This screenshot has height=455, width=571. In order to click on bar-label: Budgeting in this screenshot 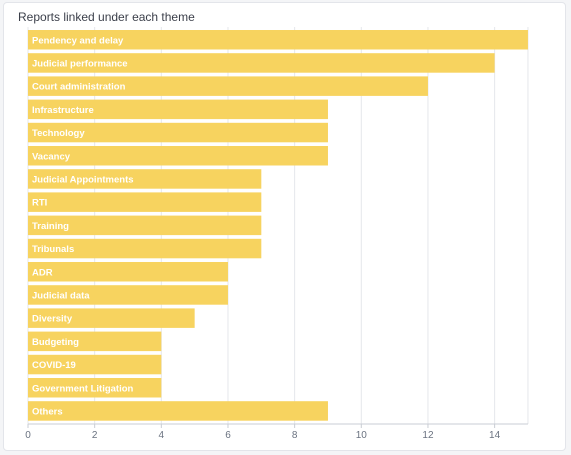, I will do `click(55, 342)`.